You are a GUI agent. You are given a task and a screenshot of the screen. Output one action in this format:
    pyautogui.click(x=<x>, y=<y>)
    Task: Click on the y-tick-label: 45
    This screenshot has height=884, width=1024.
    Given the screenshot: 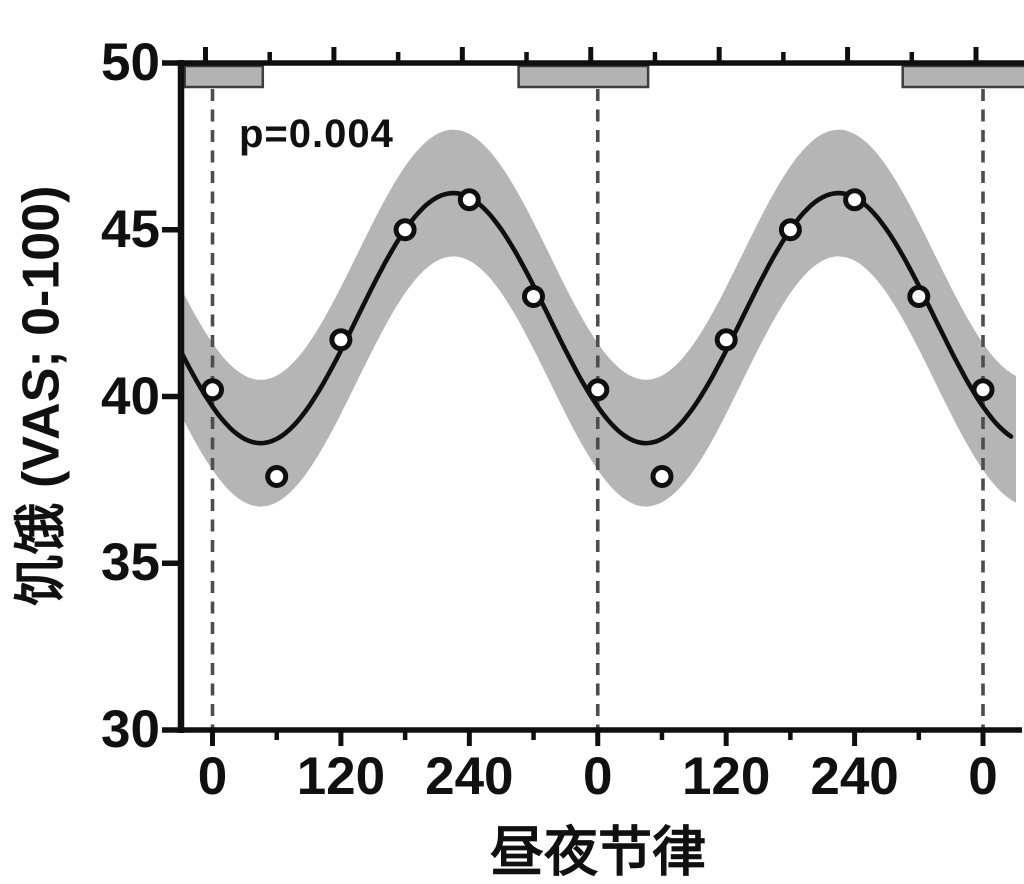 What is the action you would take?
    pyautogui.click(x=130, y=229)
    